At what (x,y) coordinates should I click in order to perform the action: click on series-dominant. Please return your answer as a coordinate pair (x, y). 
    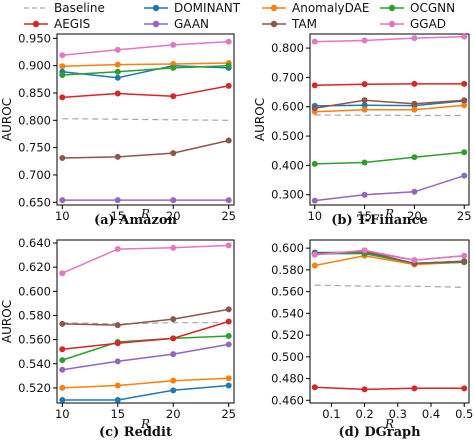
    Looking at the image, I should click on (145, 392).